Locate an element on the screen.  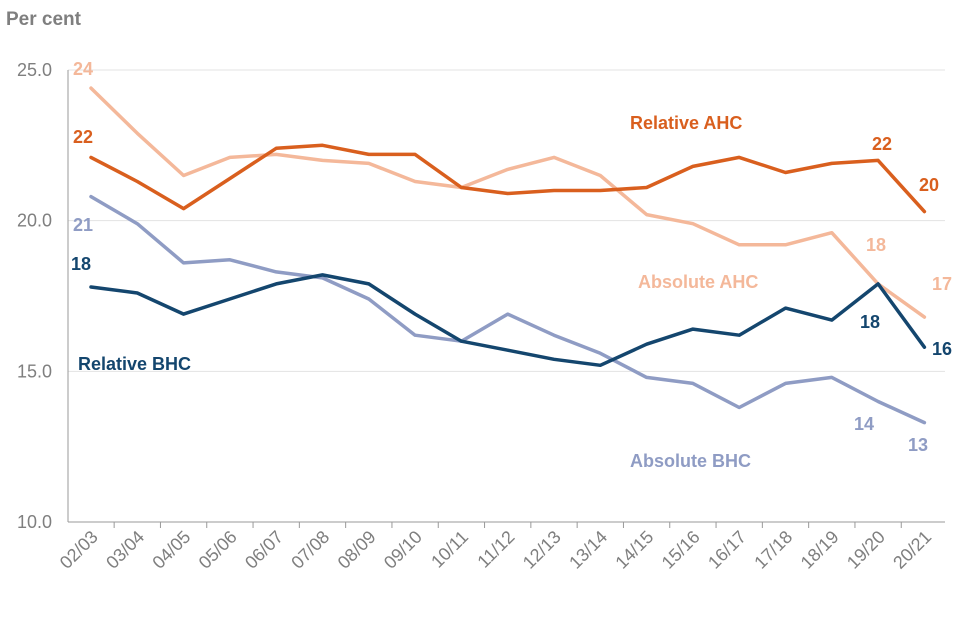
x-tick-label: 18/19 is located at coordinates (820, 550).